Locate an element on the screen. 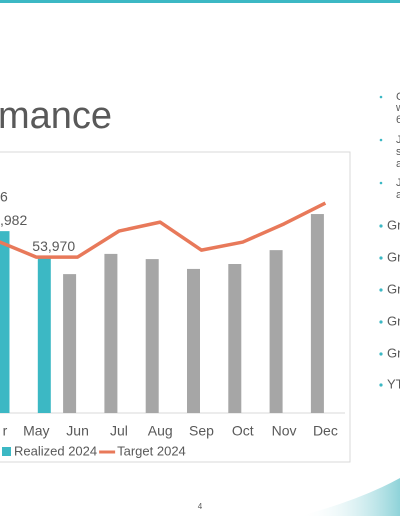 This screenshot has width=400, height=516. data-label: ,982 is located at coordinates (13, 220).